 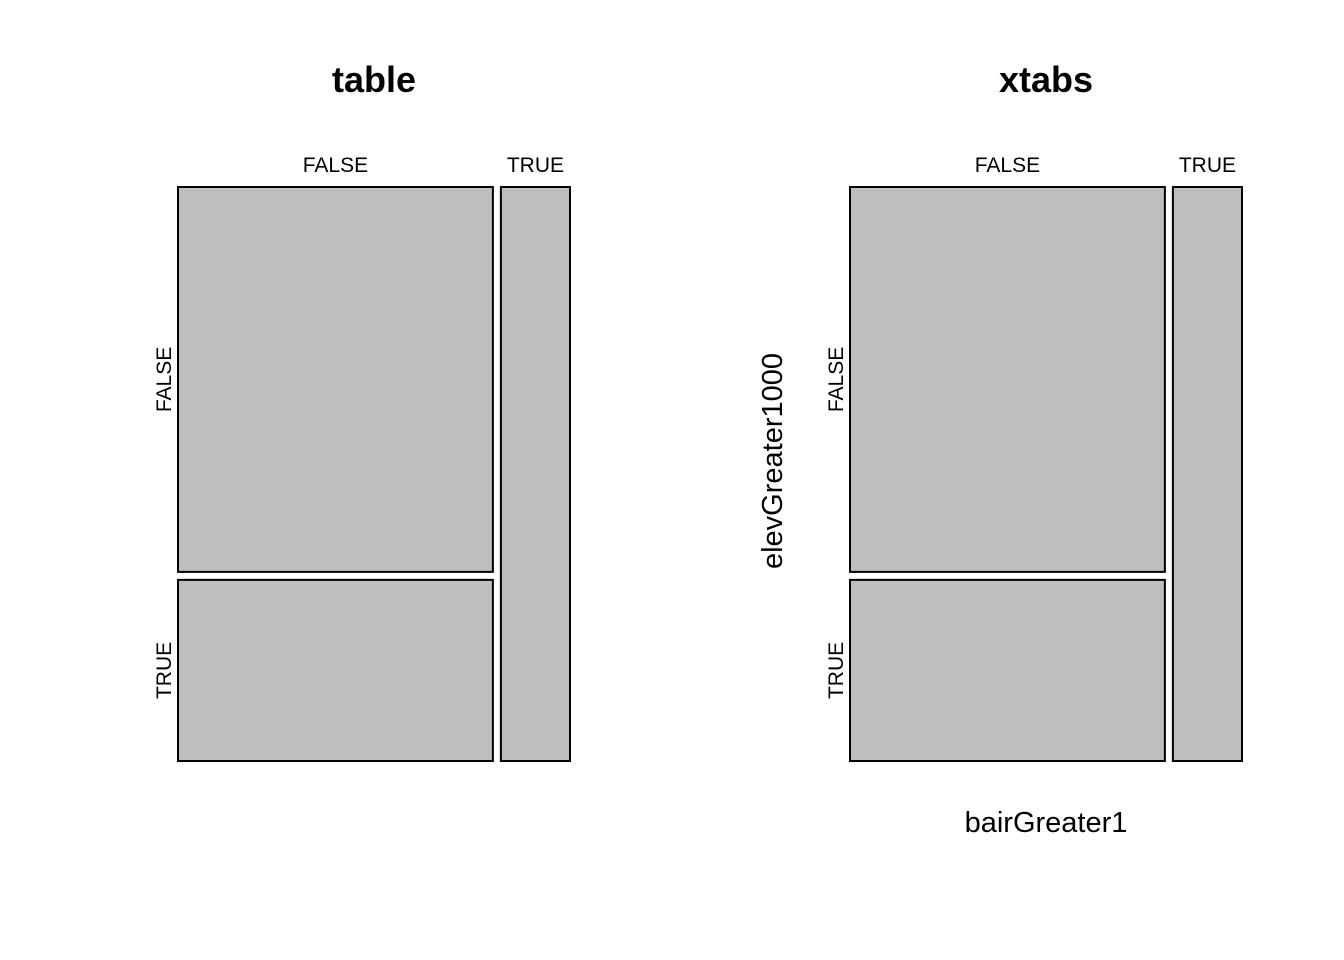 I want to click on y-axis-label: elevGreater1000, so click(x=773, y=461).